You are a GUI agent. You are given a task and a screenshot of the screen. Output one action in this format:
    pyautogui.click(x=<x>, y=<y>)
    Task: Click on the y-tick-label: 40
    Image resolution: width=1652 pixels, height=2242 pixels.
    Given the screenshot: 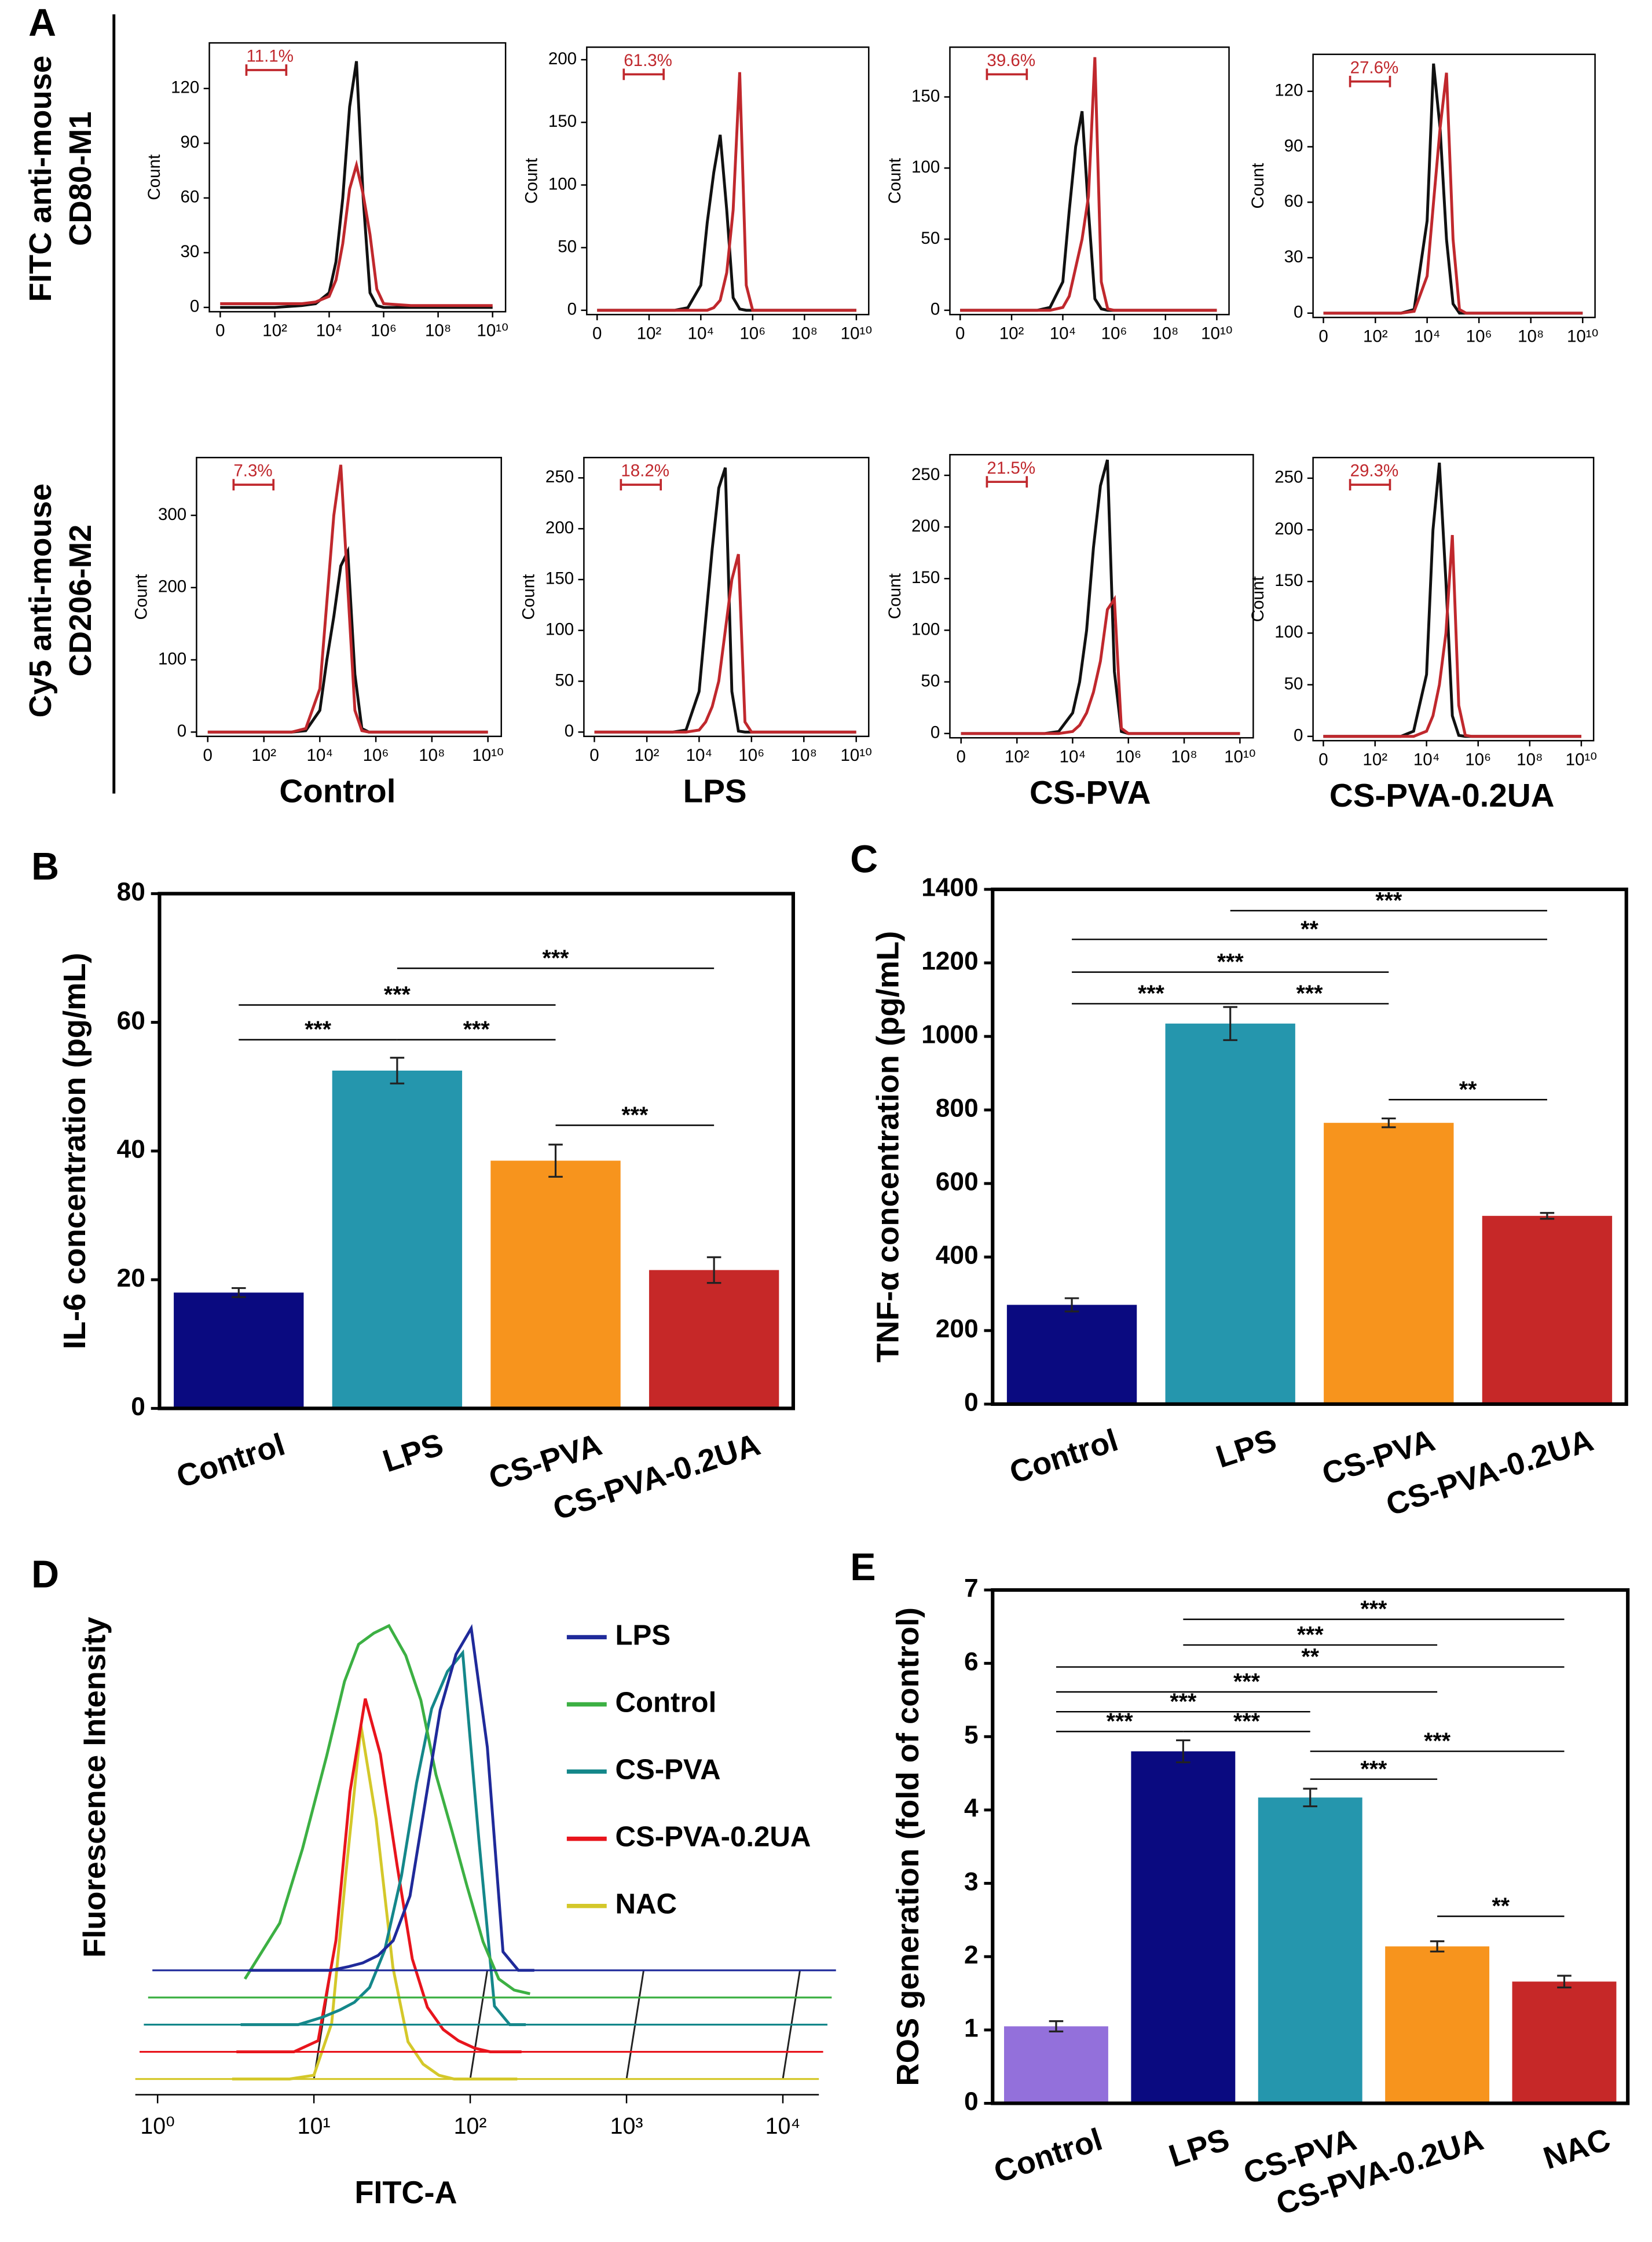 What is the action you would take?
    pyautogui.click(x=131, y=1149)
    